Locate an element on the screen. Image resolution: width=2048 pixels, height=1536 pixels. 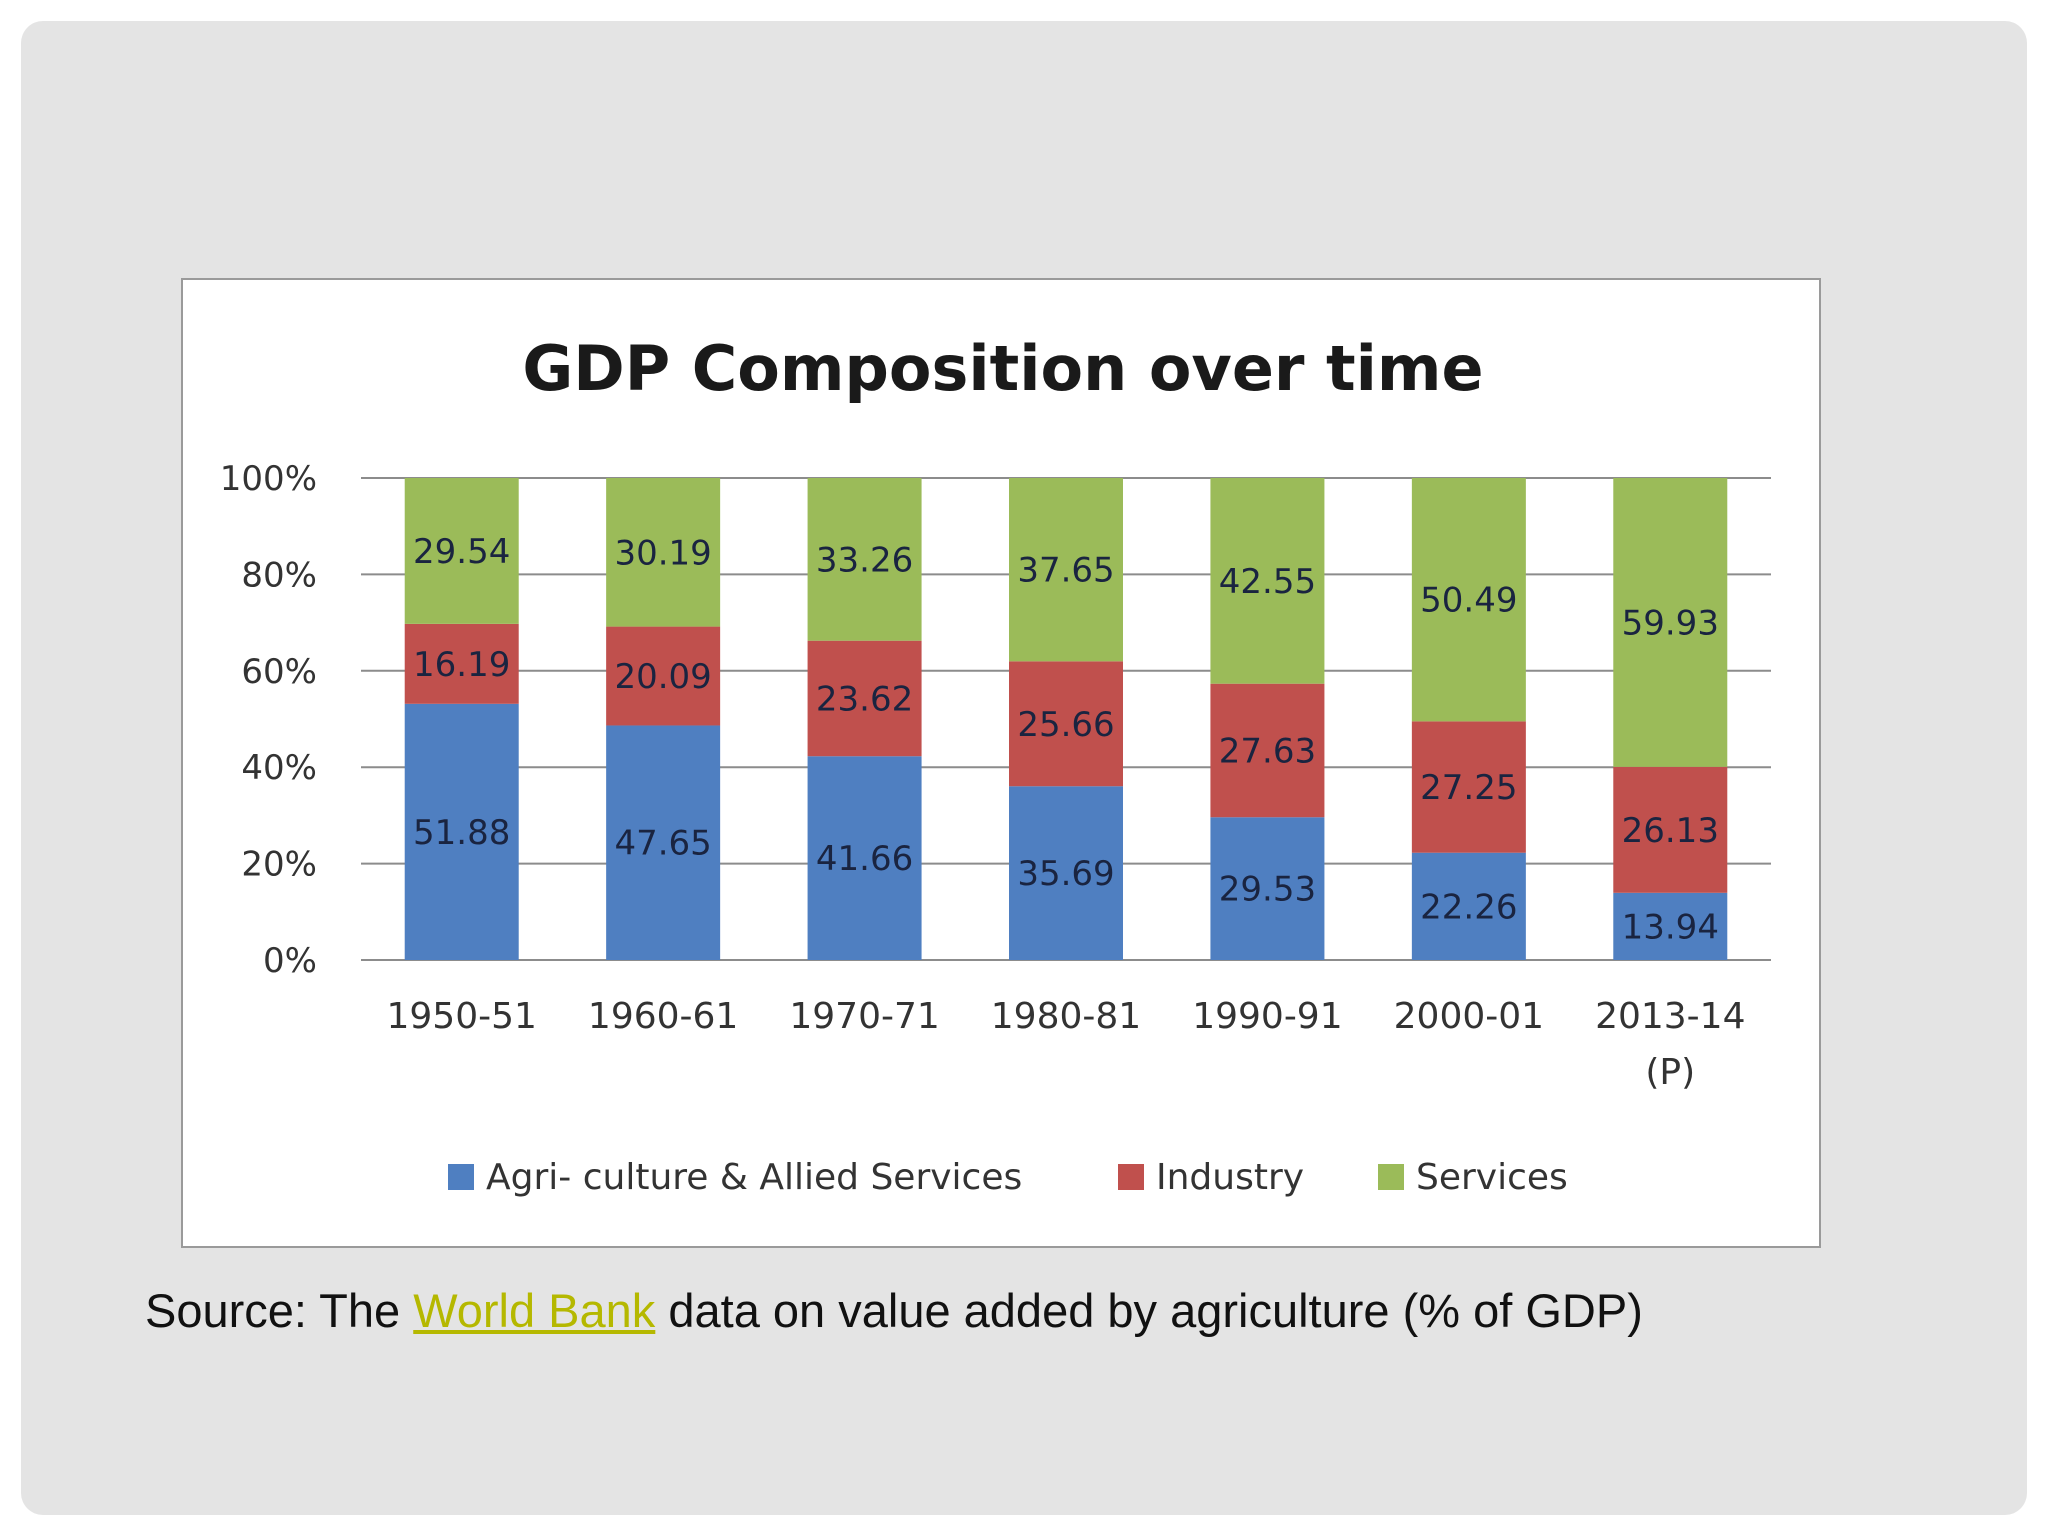
data-label-services: 30.19 is located at coordinates (662, 553).